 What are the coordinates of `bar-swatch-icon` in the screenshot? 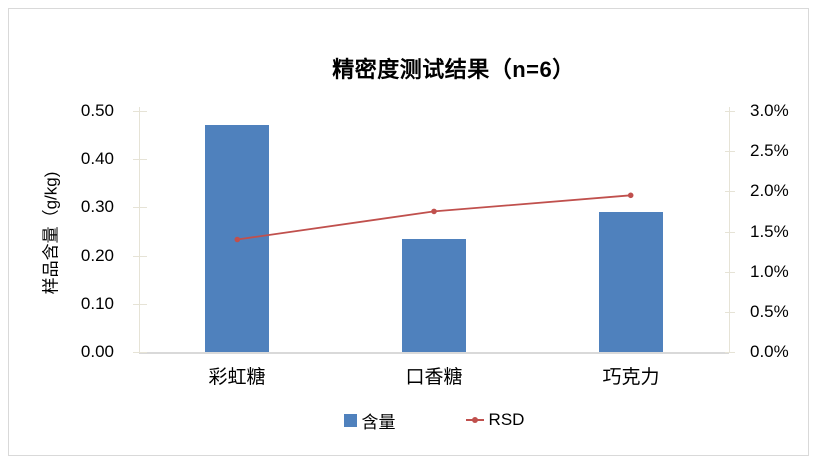 It's located at (350, 420).